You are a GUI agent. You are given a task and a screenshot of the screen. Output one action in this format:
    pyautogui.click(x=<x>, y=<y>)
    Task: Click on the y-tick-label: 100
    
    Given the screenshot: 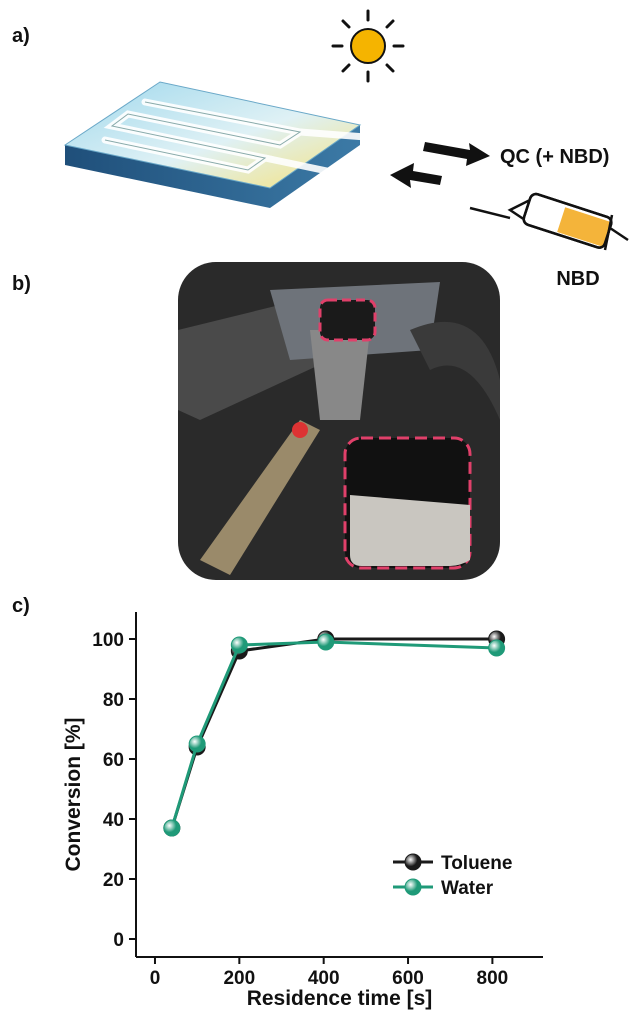 What is the action you would take?
    pyautogui.click(x=108, y=640)
    